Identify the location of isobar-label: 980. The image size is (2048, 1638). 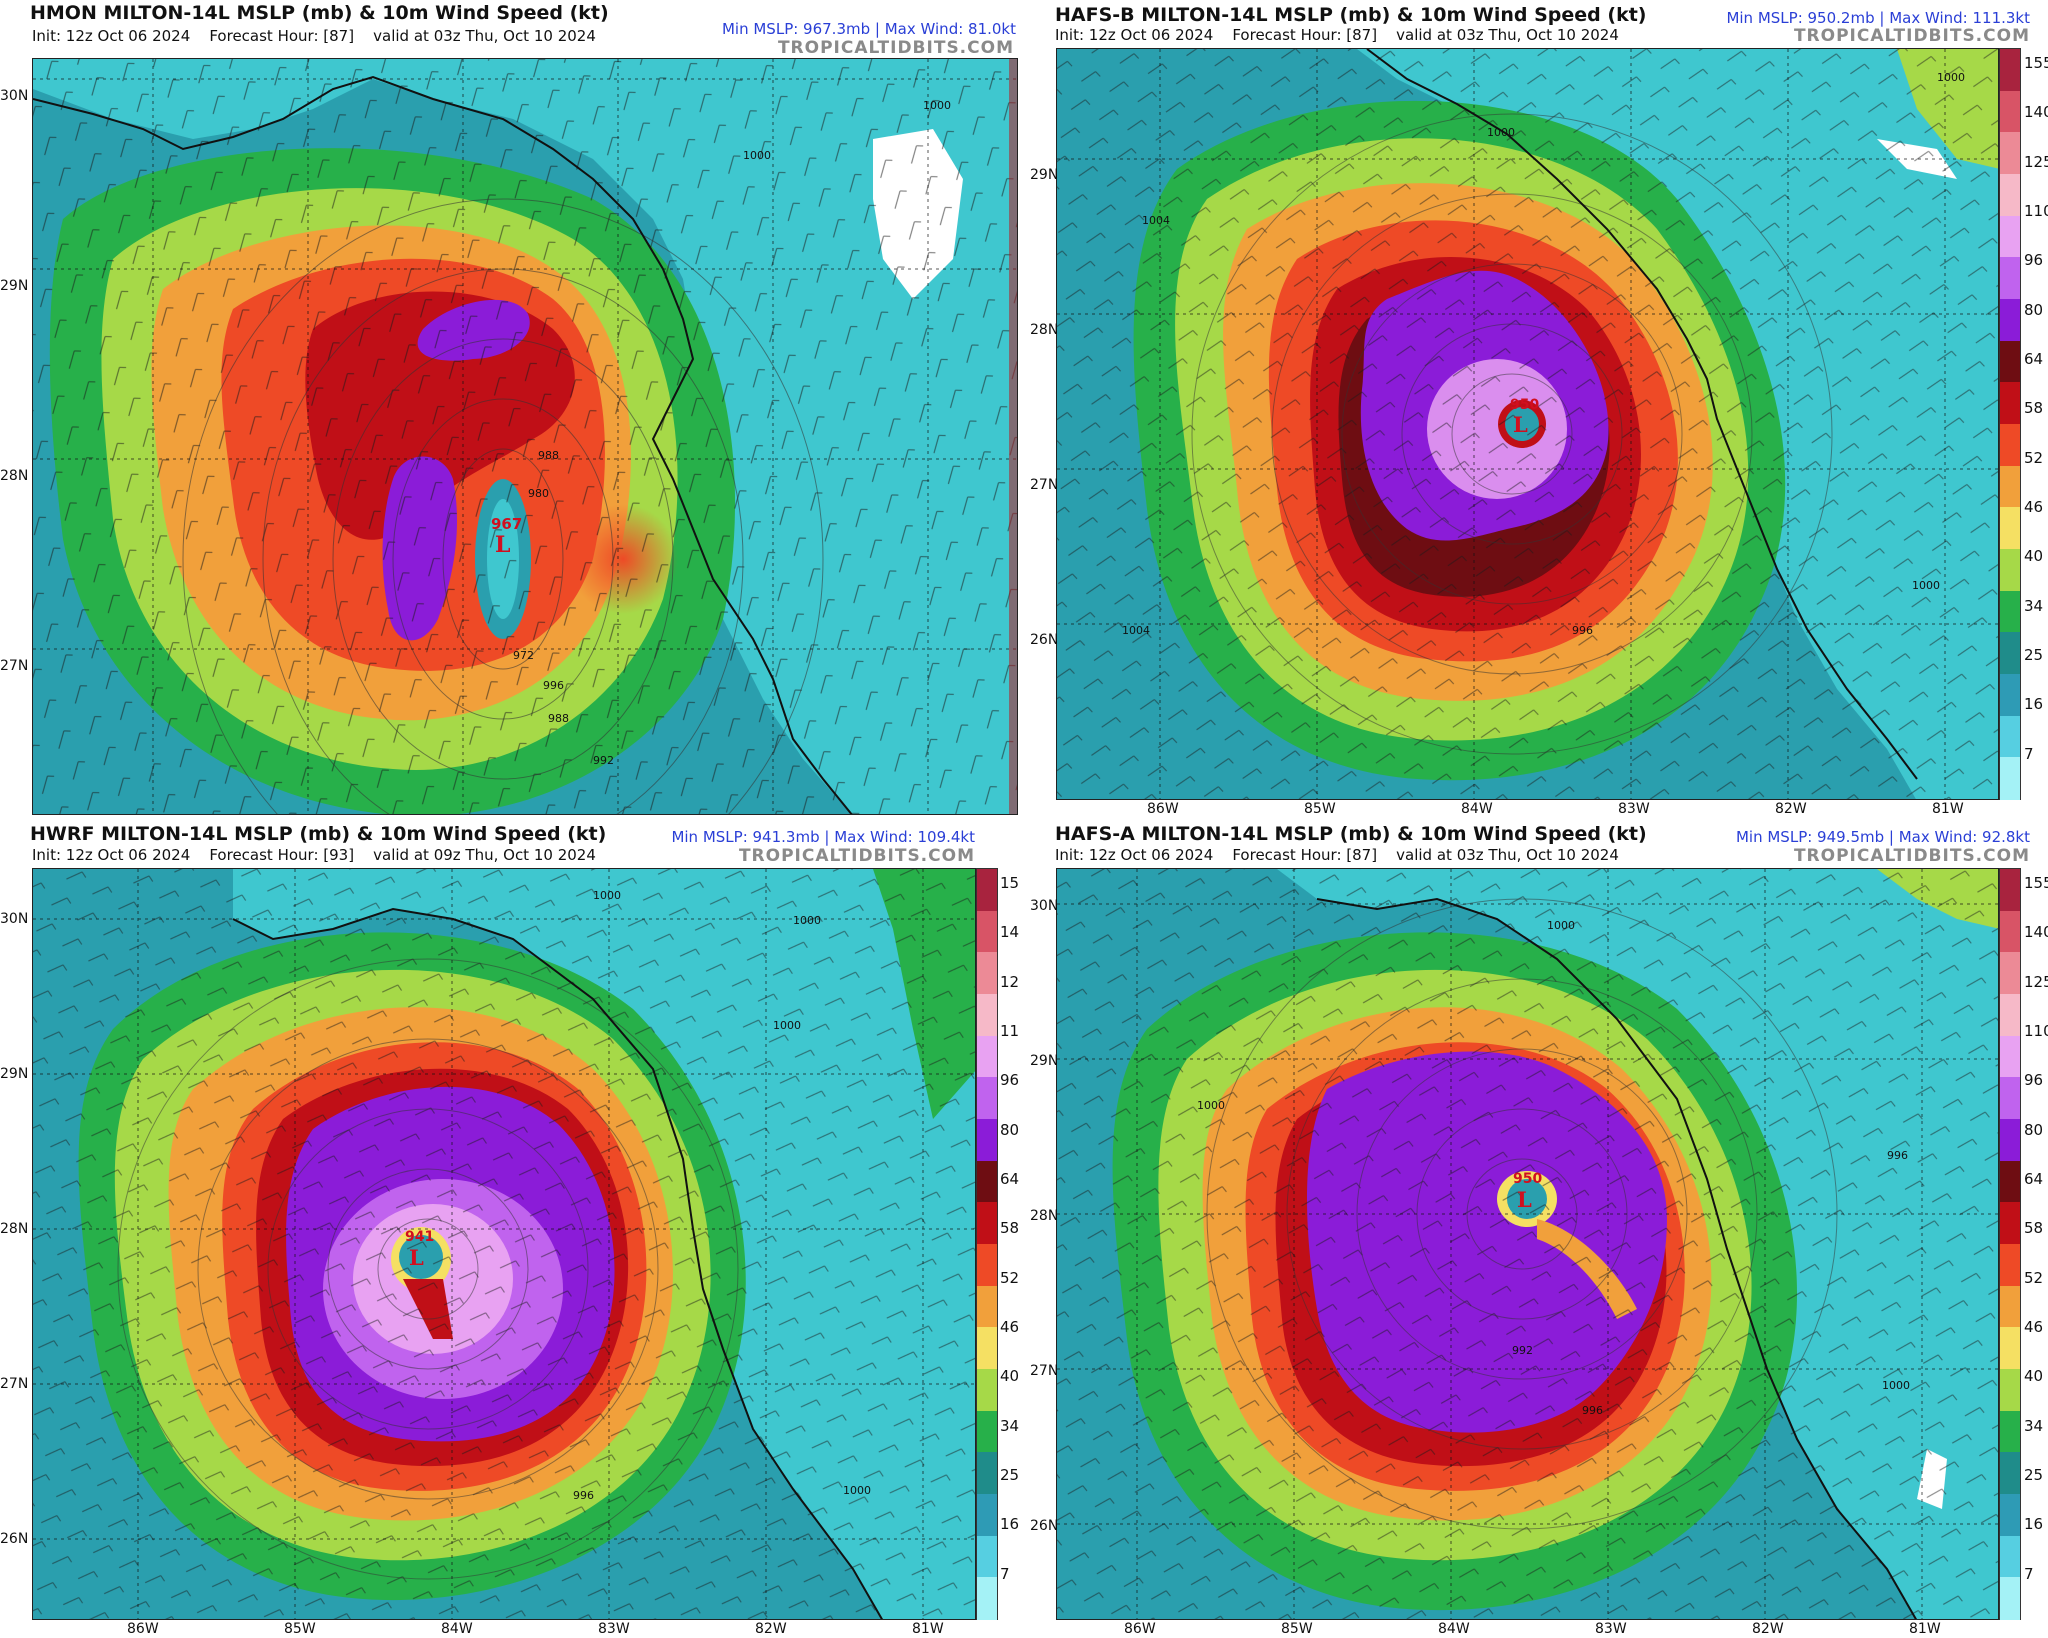
(538, 493).